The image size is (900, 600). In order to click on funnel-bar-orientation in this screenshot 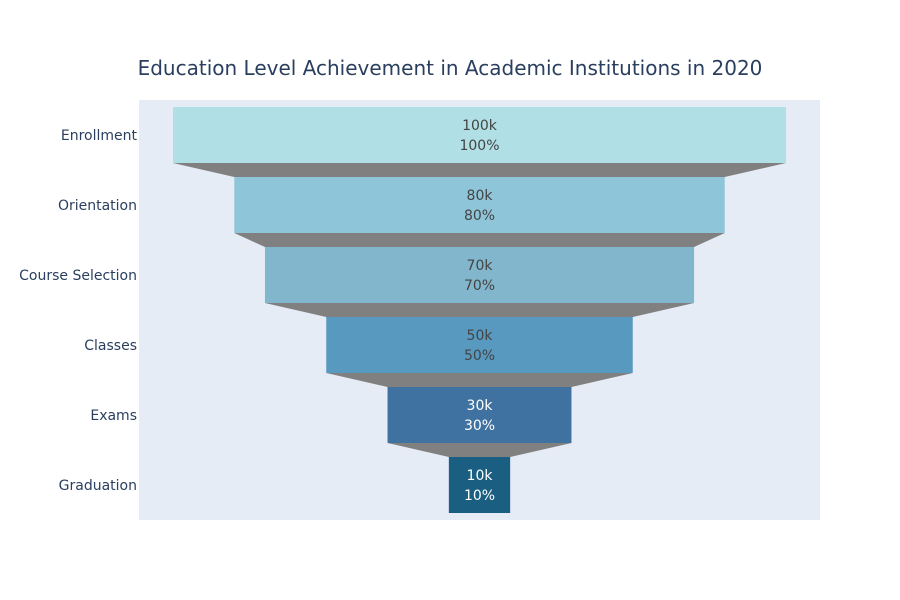, I will do `click(479, 205)`.